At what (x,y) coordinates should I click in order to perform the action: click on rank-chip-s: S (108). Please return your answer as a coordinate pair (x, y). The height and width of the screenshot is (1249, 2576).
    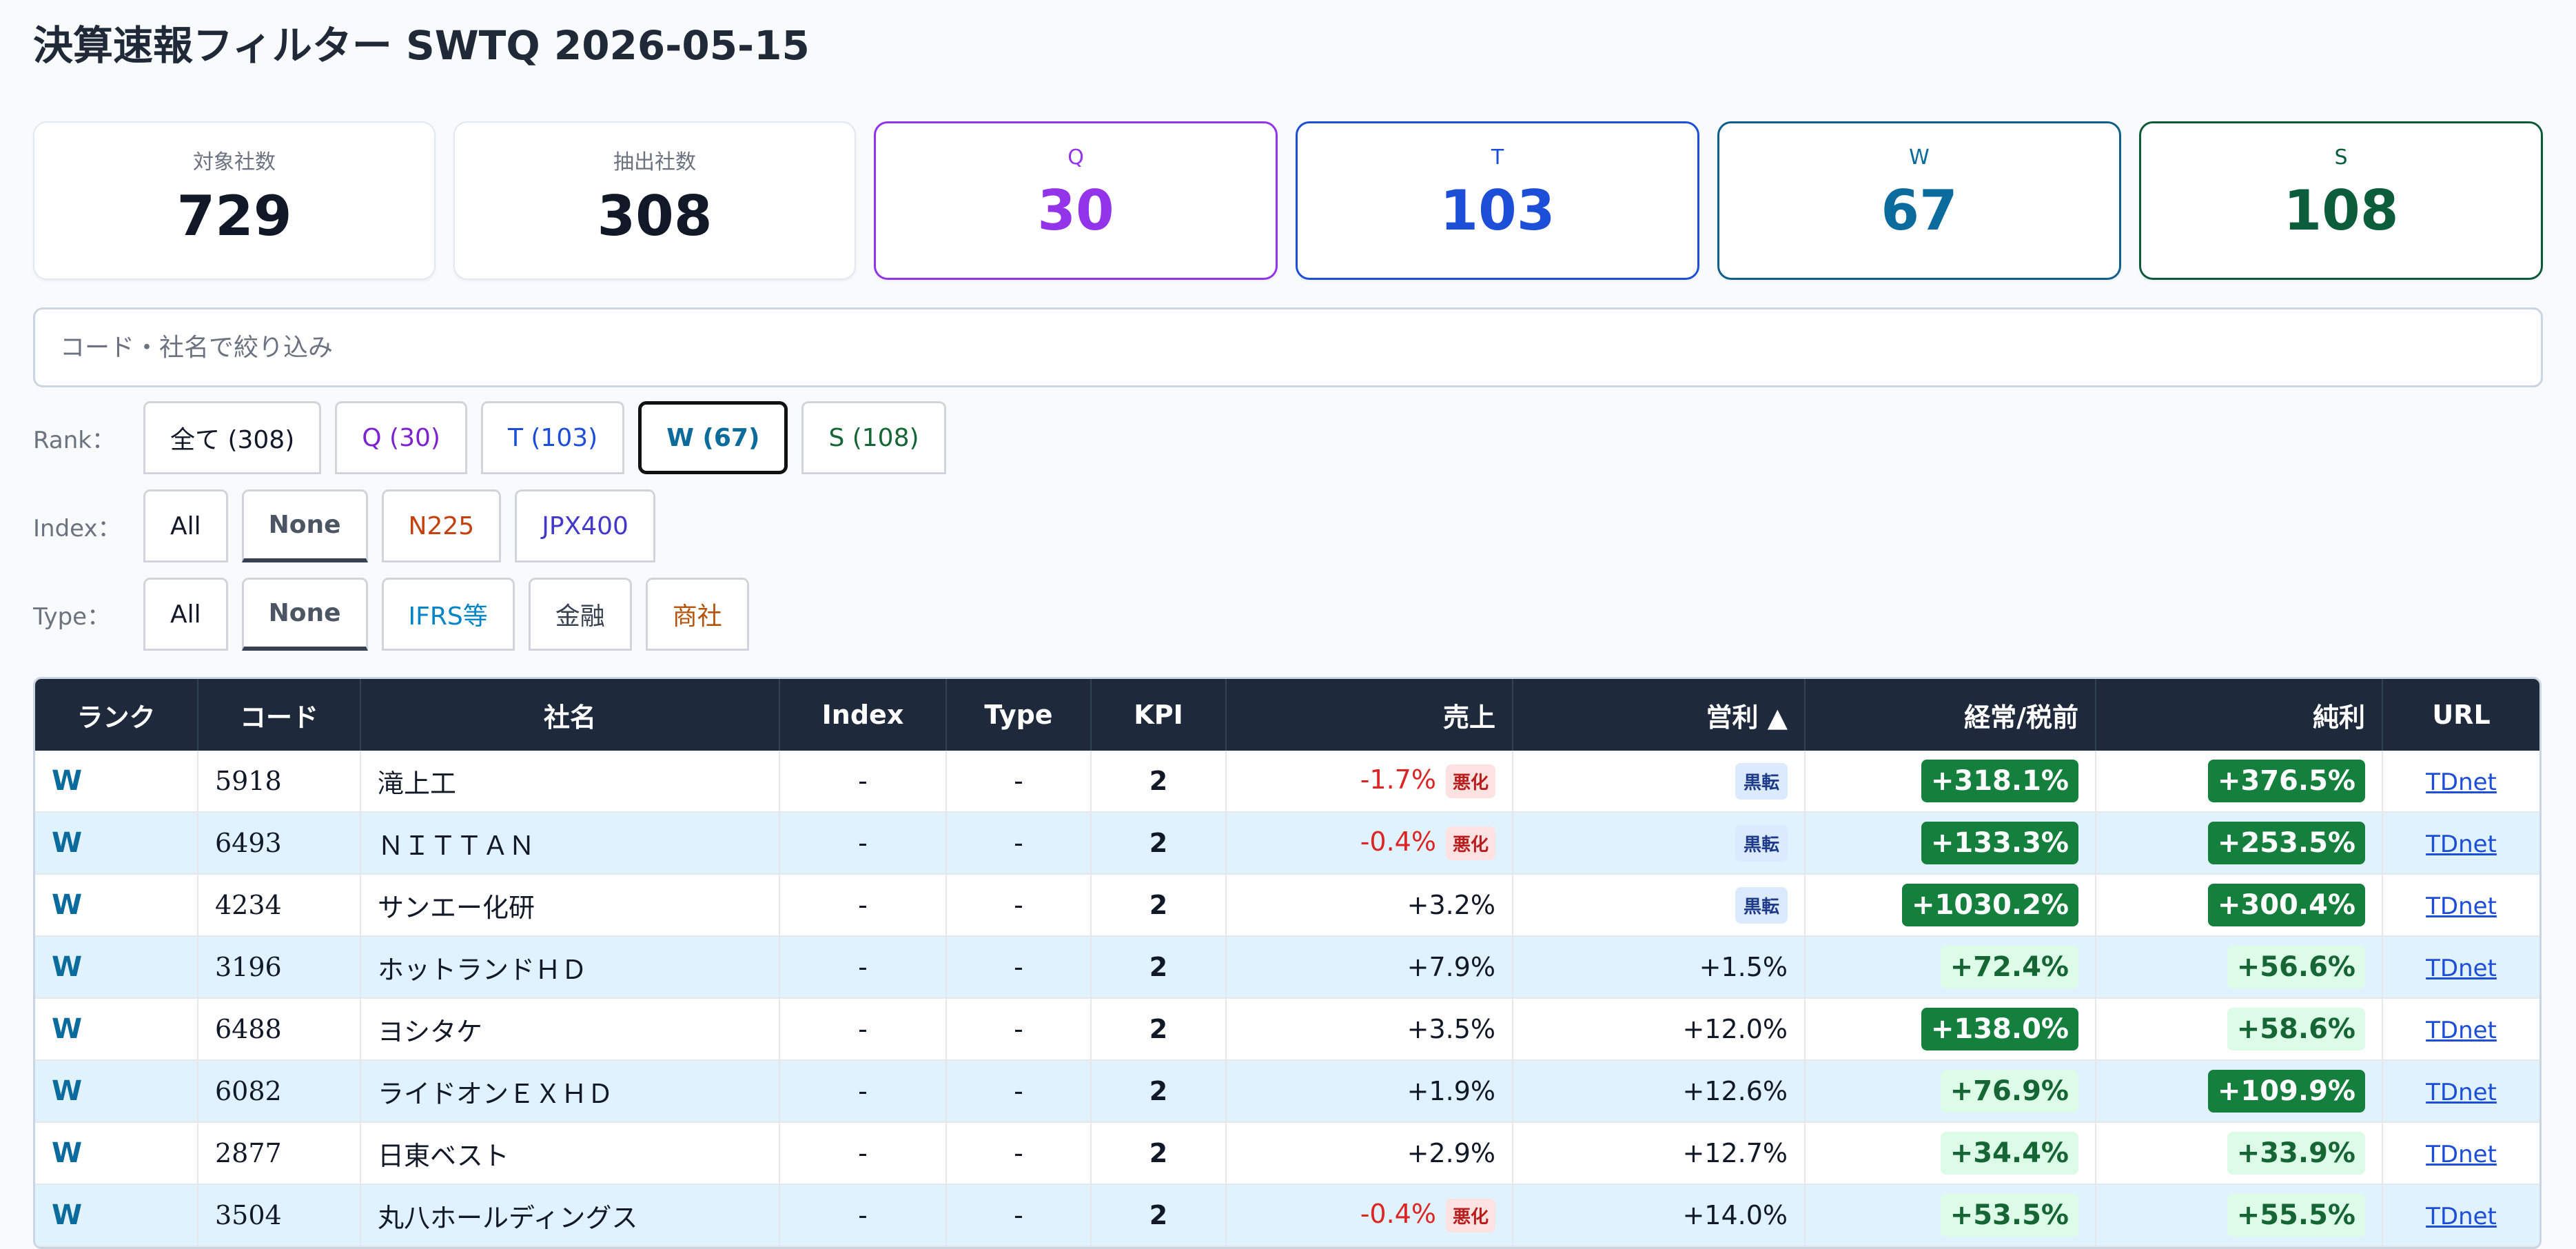
    Looking at the image, I should click on (873, 437).